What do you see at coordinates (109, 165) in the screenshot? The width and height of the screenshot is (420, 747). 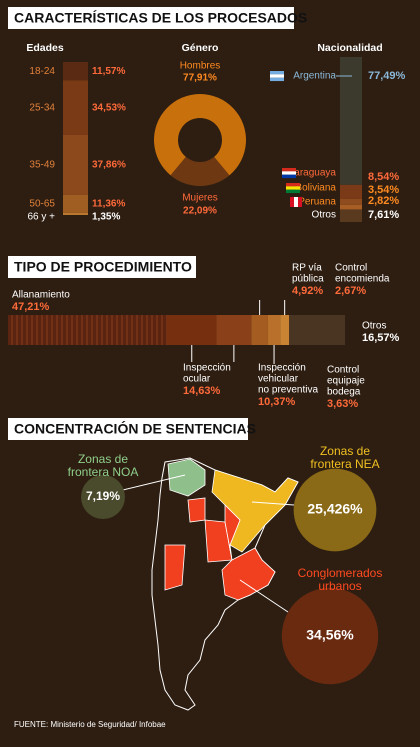 I see `age-value: 37,86%` at bounding box center [109, 165].